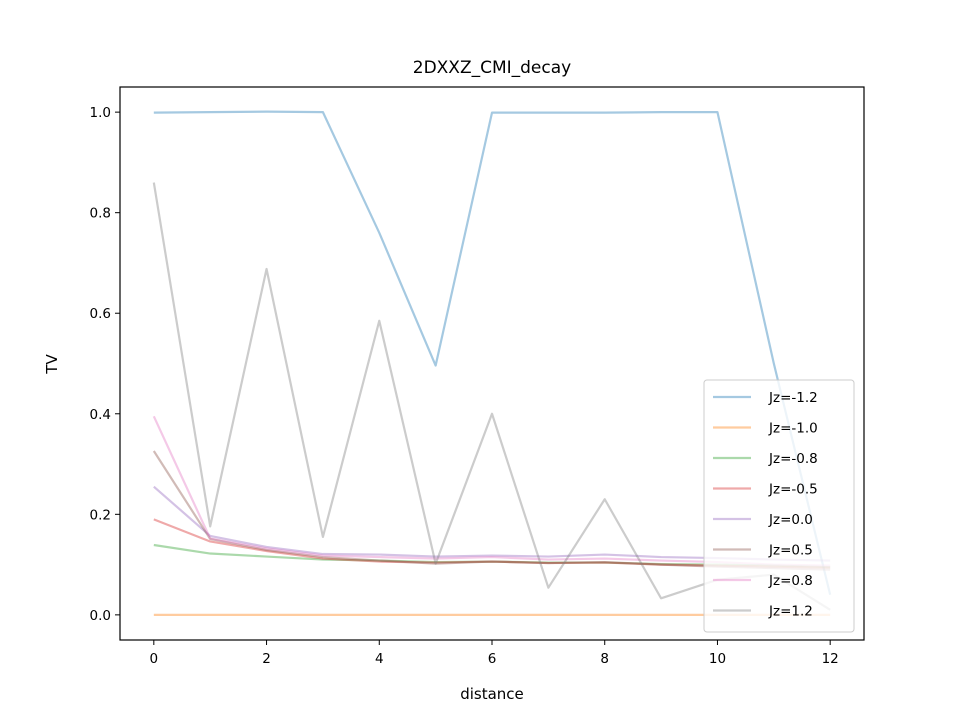 This screenshot has width=960, height=720. Describe the element at coordinates (830, 659) in the screenshot. I see `x-tick-label: 12` at that location.